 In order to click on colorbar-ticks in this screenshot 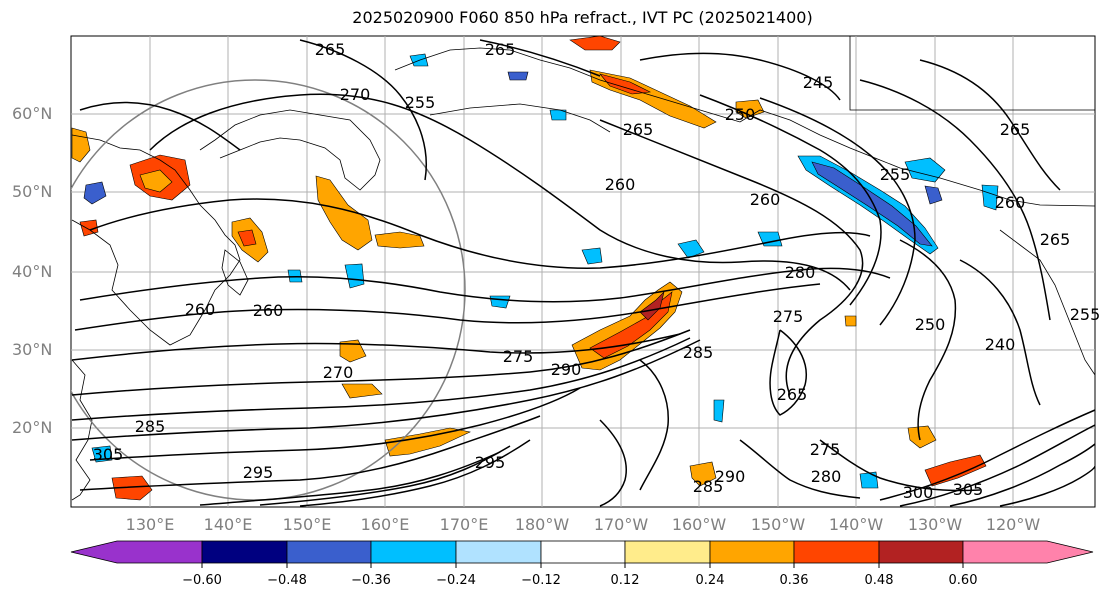, I will do `click(582, 565)`.